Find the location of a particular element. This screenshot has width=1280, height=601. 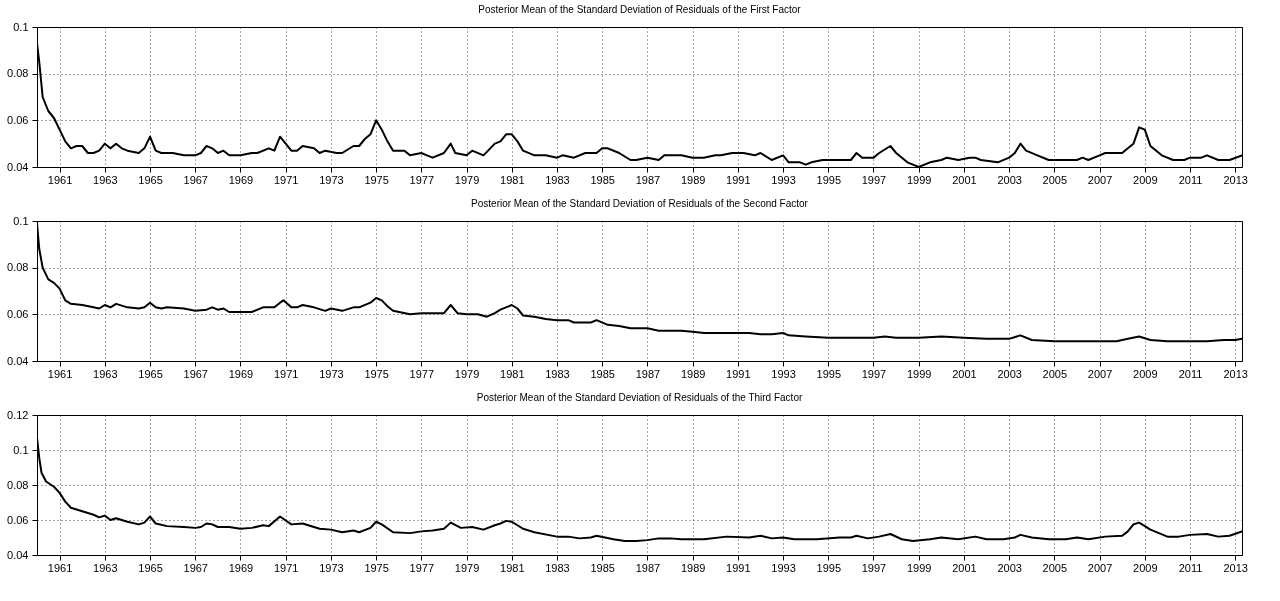

chart-title: Posterior Mean of the Standard Deviation of Residuals of the Second Factor is located at coordinates (640, 203).